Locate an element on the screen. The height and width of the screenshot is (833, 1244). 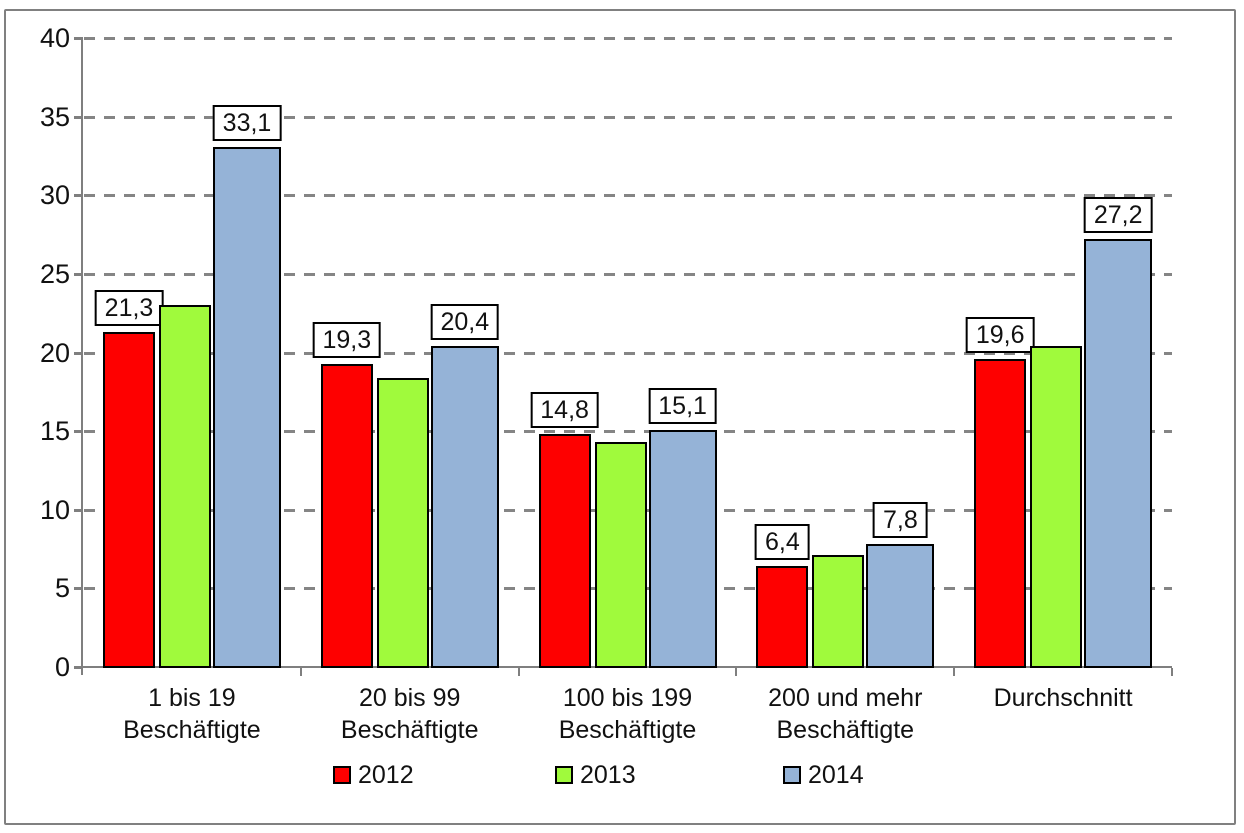
legend-swatch-2012 is located at coordinates (342, 775).